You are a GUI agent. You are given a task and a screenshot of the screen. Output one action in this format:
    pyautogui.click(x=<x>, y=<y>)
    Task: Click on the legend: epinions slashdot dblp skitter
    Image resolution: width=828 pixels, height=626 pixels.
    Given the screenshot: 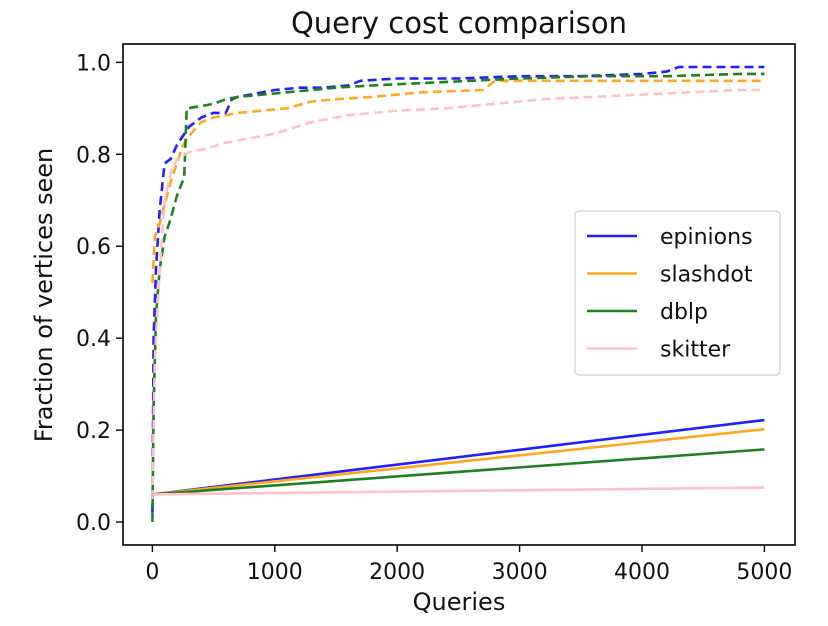 What is the action you would take?
    pyautogui.click(x=677, y=293)
    